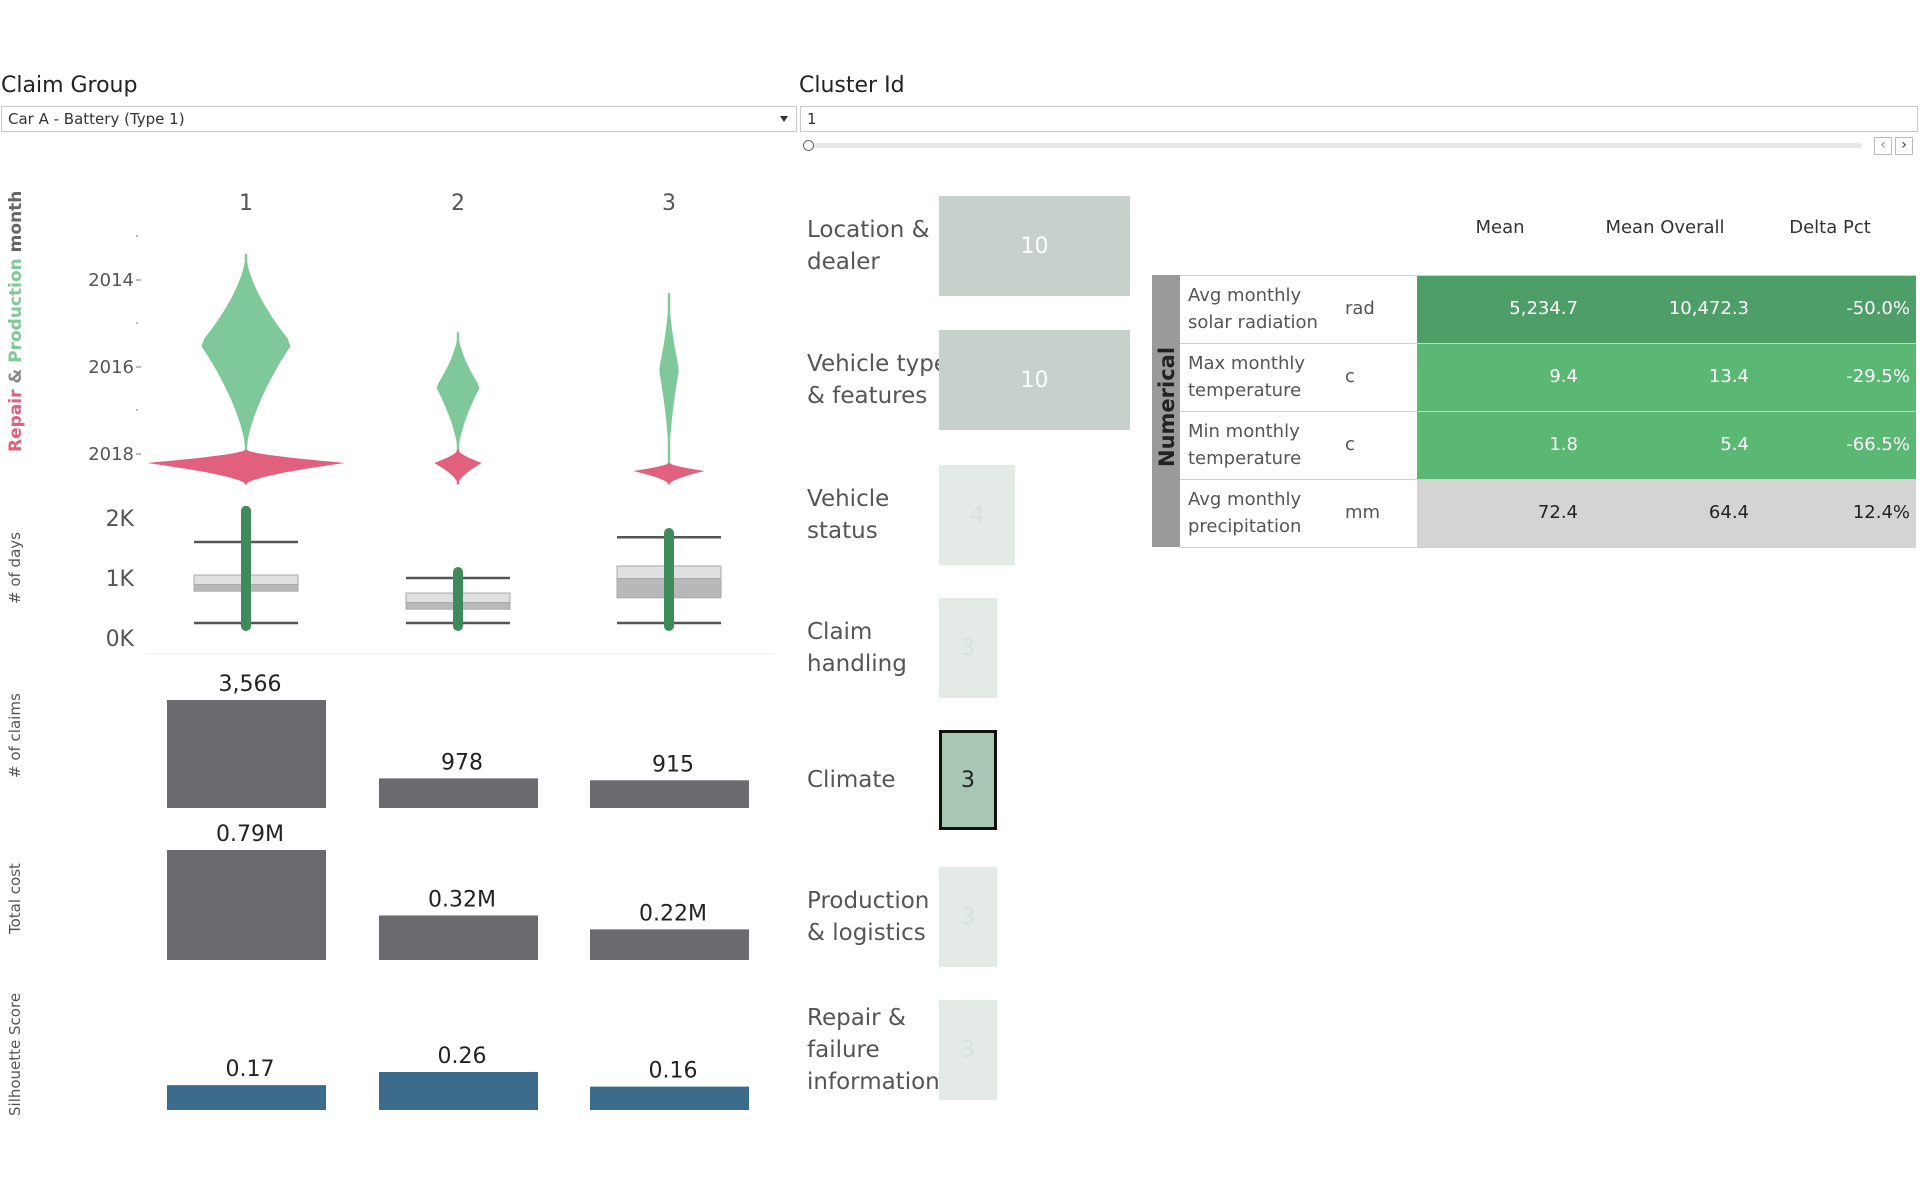 The width and height of the screenshot is (1920, 1200). I want to click on category-bar-production-logistics: 3, so click(968, 917).